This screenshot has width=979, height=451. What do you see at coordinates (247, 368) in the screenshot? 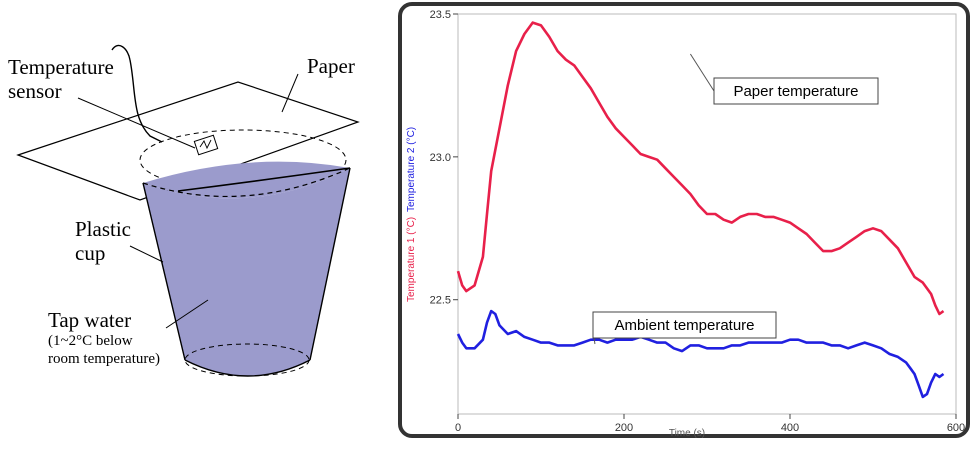
I see `cup-bottom-front` at bounding box center [247, 368].